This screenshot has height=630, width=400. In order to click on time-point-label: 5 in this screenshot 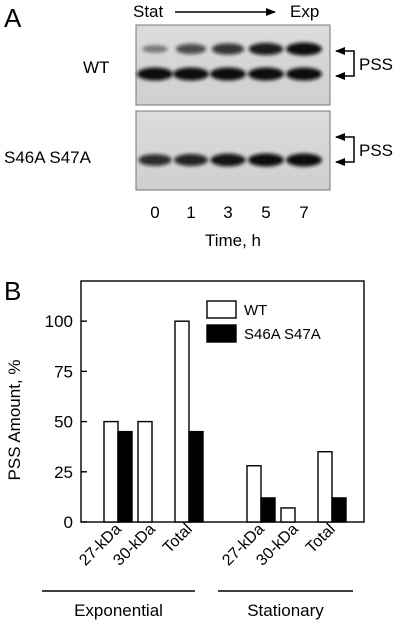, I will do `click(265, 212)`.